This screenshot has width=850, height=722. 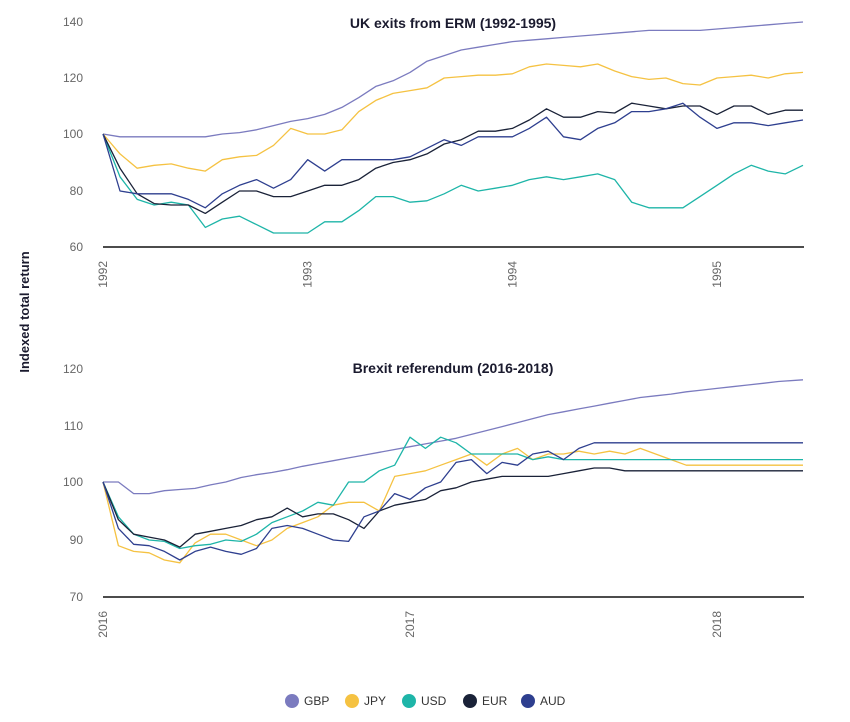 I want to click on legend-swatch-gbp, so click(x=292, y=701).